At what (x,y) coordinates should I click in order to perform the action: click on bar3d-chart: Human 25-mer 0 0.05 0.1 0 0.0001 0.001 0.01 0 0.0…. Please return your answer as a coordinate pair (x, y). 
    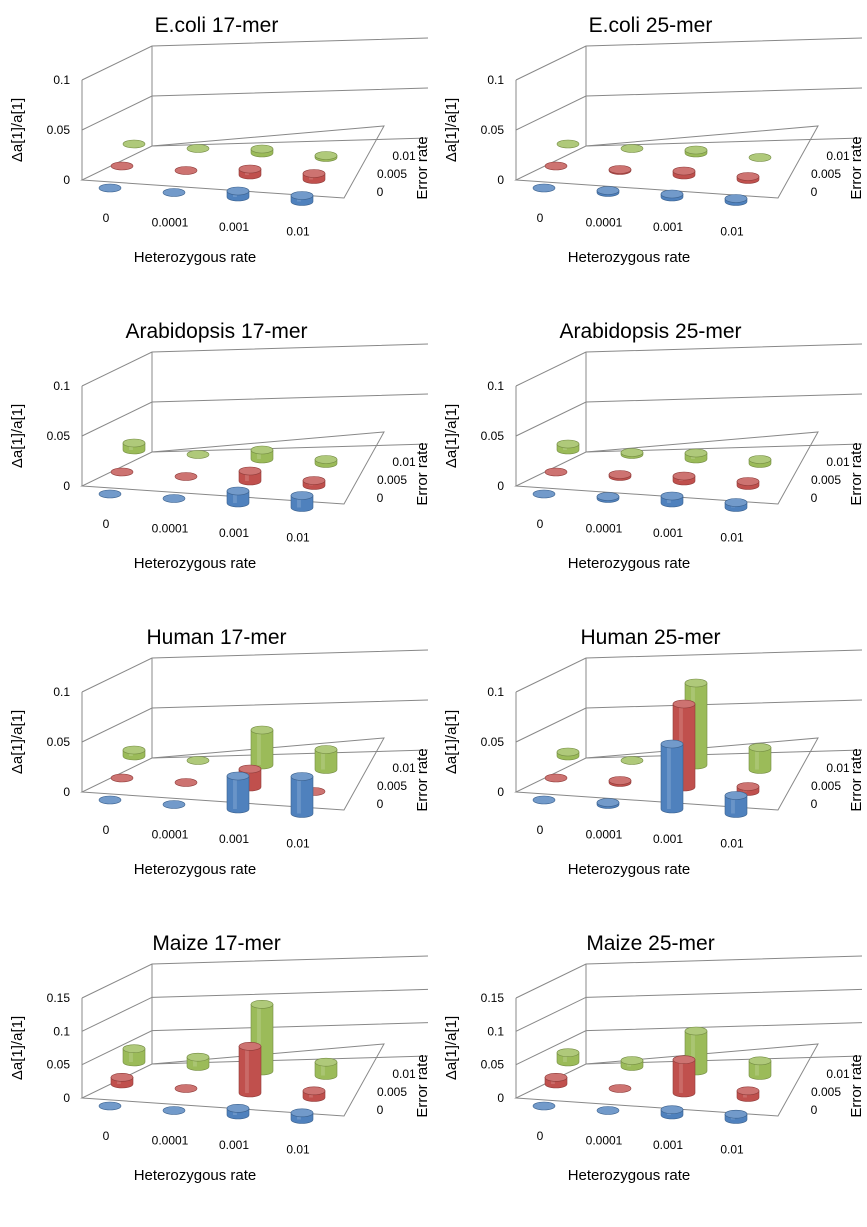
    Looking at the image, I should click on (654, 752).